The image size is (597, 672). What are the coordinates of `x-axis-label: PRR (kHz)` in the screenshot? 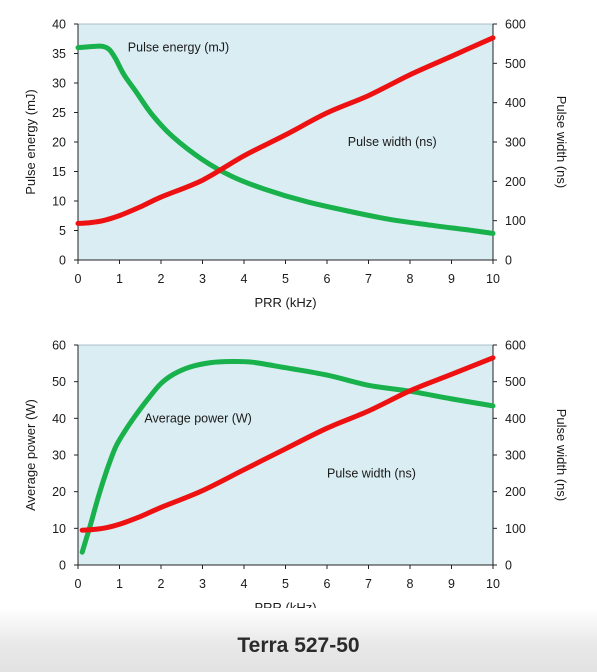 It's located at (285, 302).